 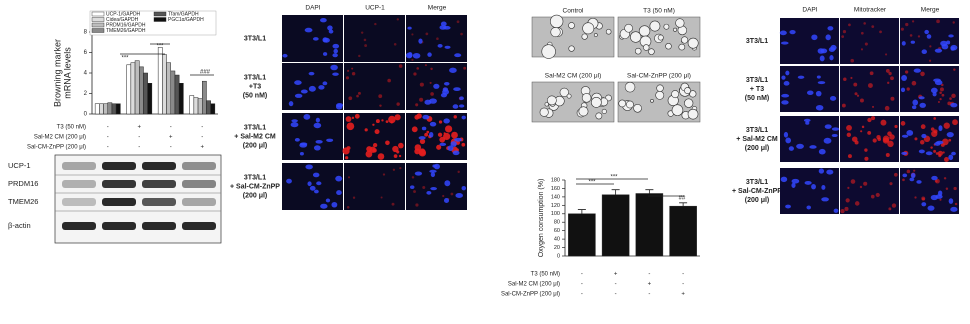 What do you see at coordinates (659, 76) in the screenshot?
I see `image-label: Sal-CM-ZnPP (200 μl)` at bounding box center [659, 76].